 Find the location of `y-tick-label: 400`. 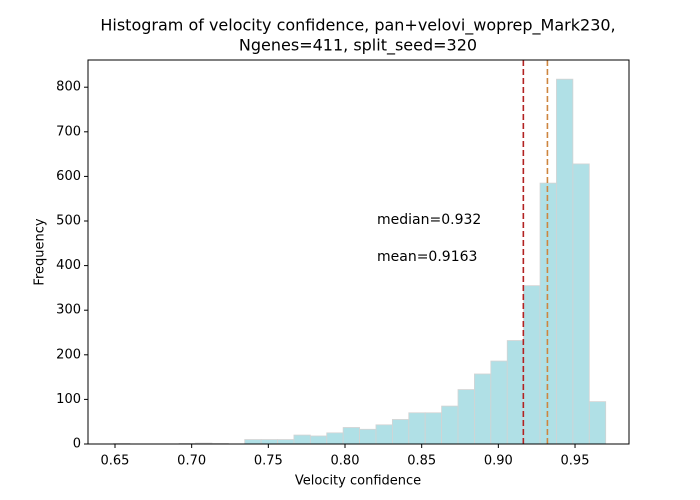

y-tick-label: 400 is located at coordinates (68, 265).